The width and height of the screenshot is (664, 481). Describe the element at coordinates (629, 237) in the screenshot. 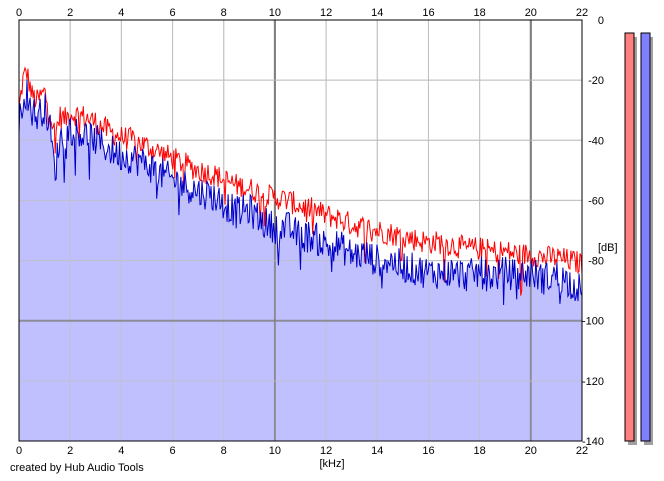

I see `meter-bar-left` at that location.